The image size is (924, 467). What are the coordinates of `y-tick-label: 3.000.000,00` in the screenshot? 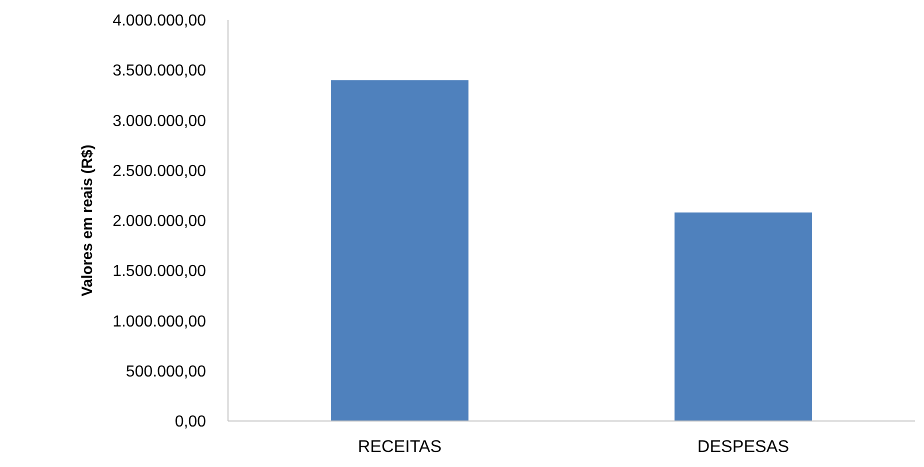 It's located at (159, 121).